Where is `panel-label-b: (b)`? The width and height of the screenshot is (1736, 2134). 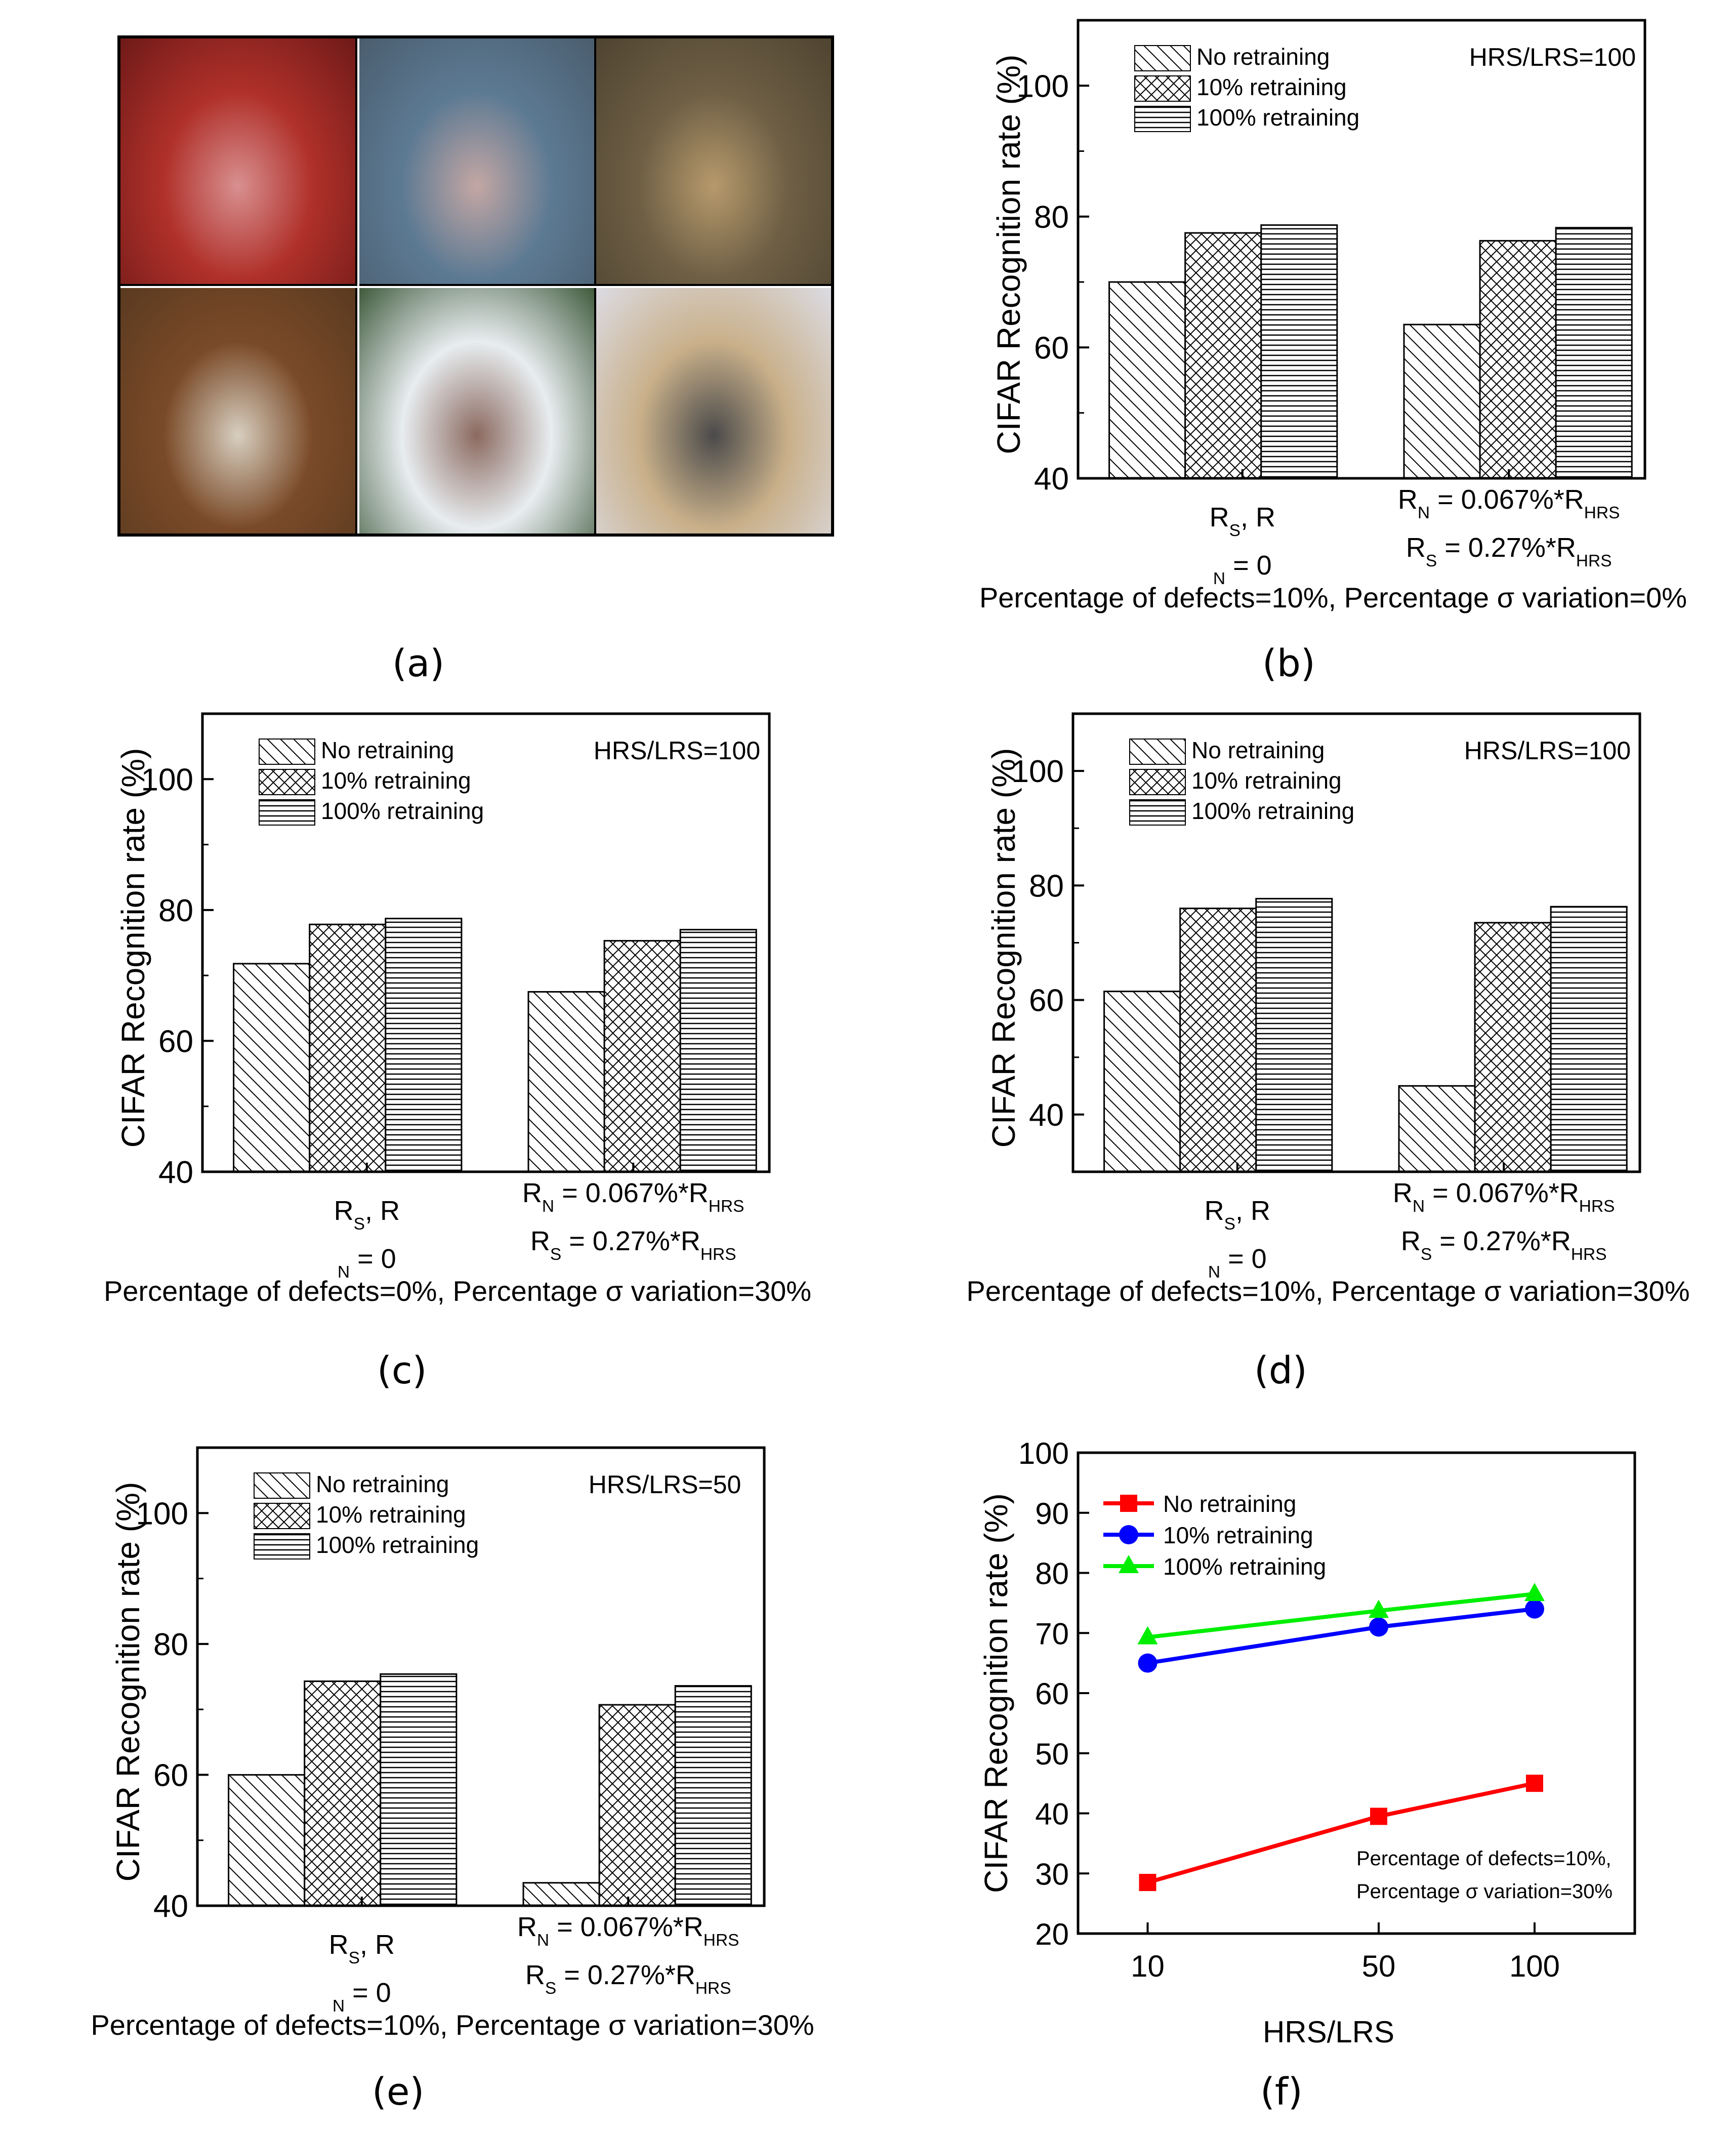 panel-label-b: (b) is located at coordinates (1288, 663).